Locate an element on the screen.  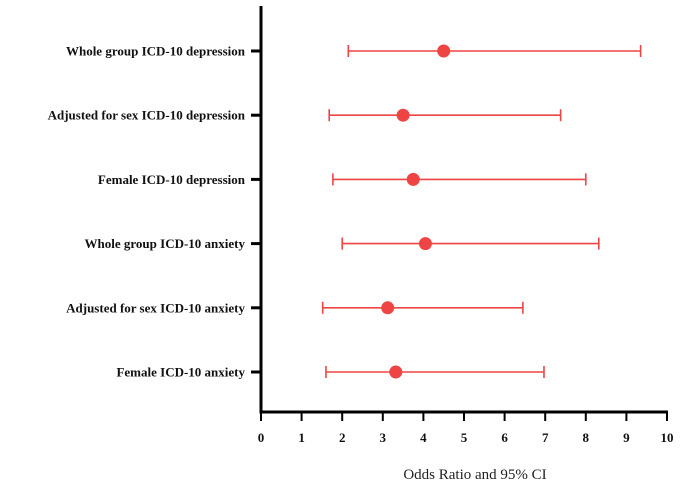
row-label: Female ICD-10 depression is located at coordinates (172, 179).